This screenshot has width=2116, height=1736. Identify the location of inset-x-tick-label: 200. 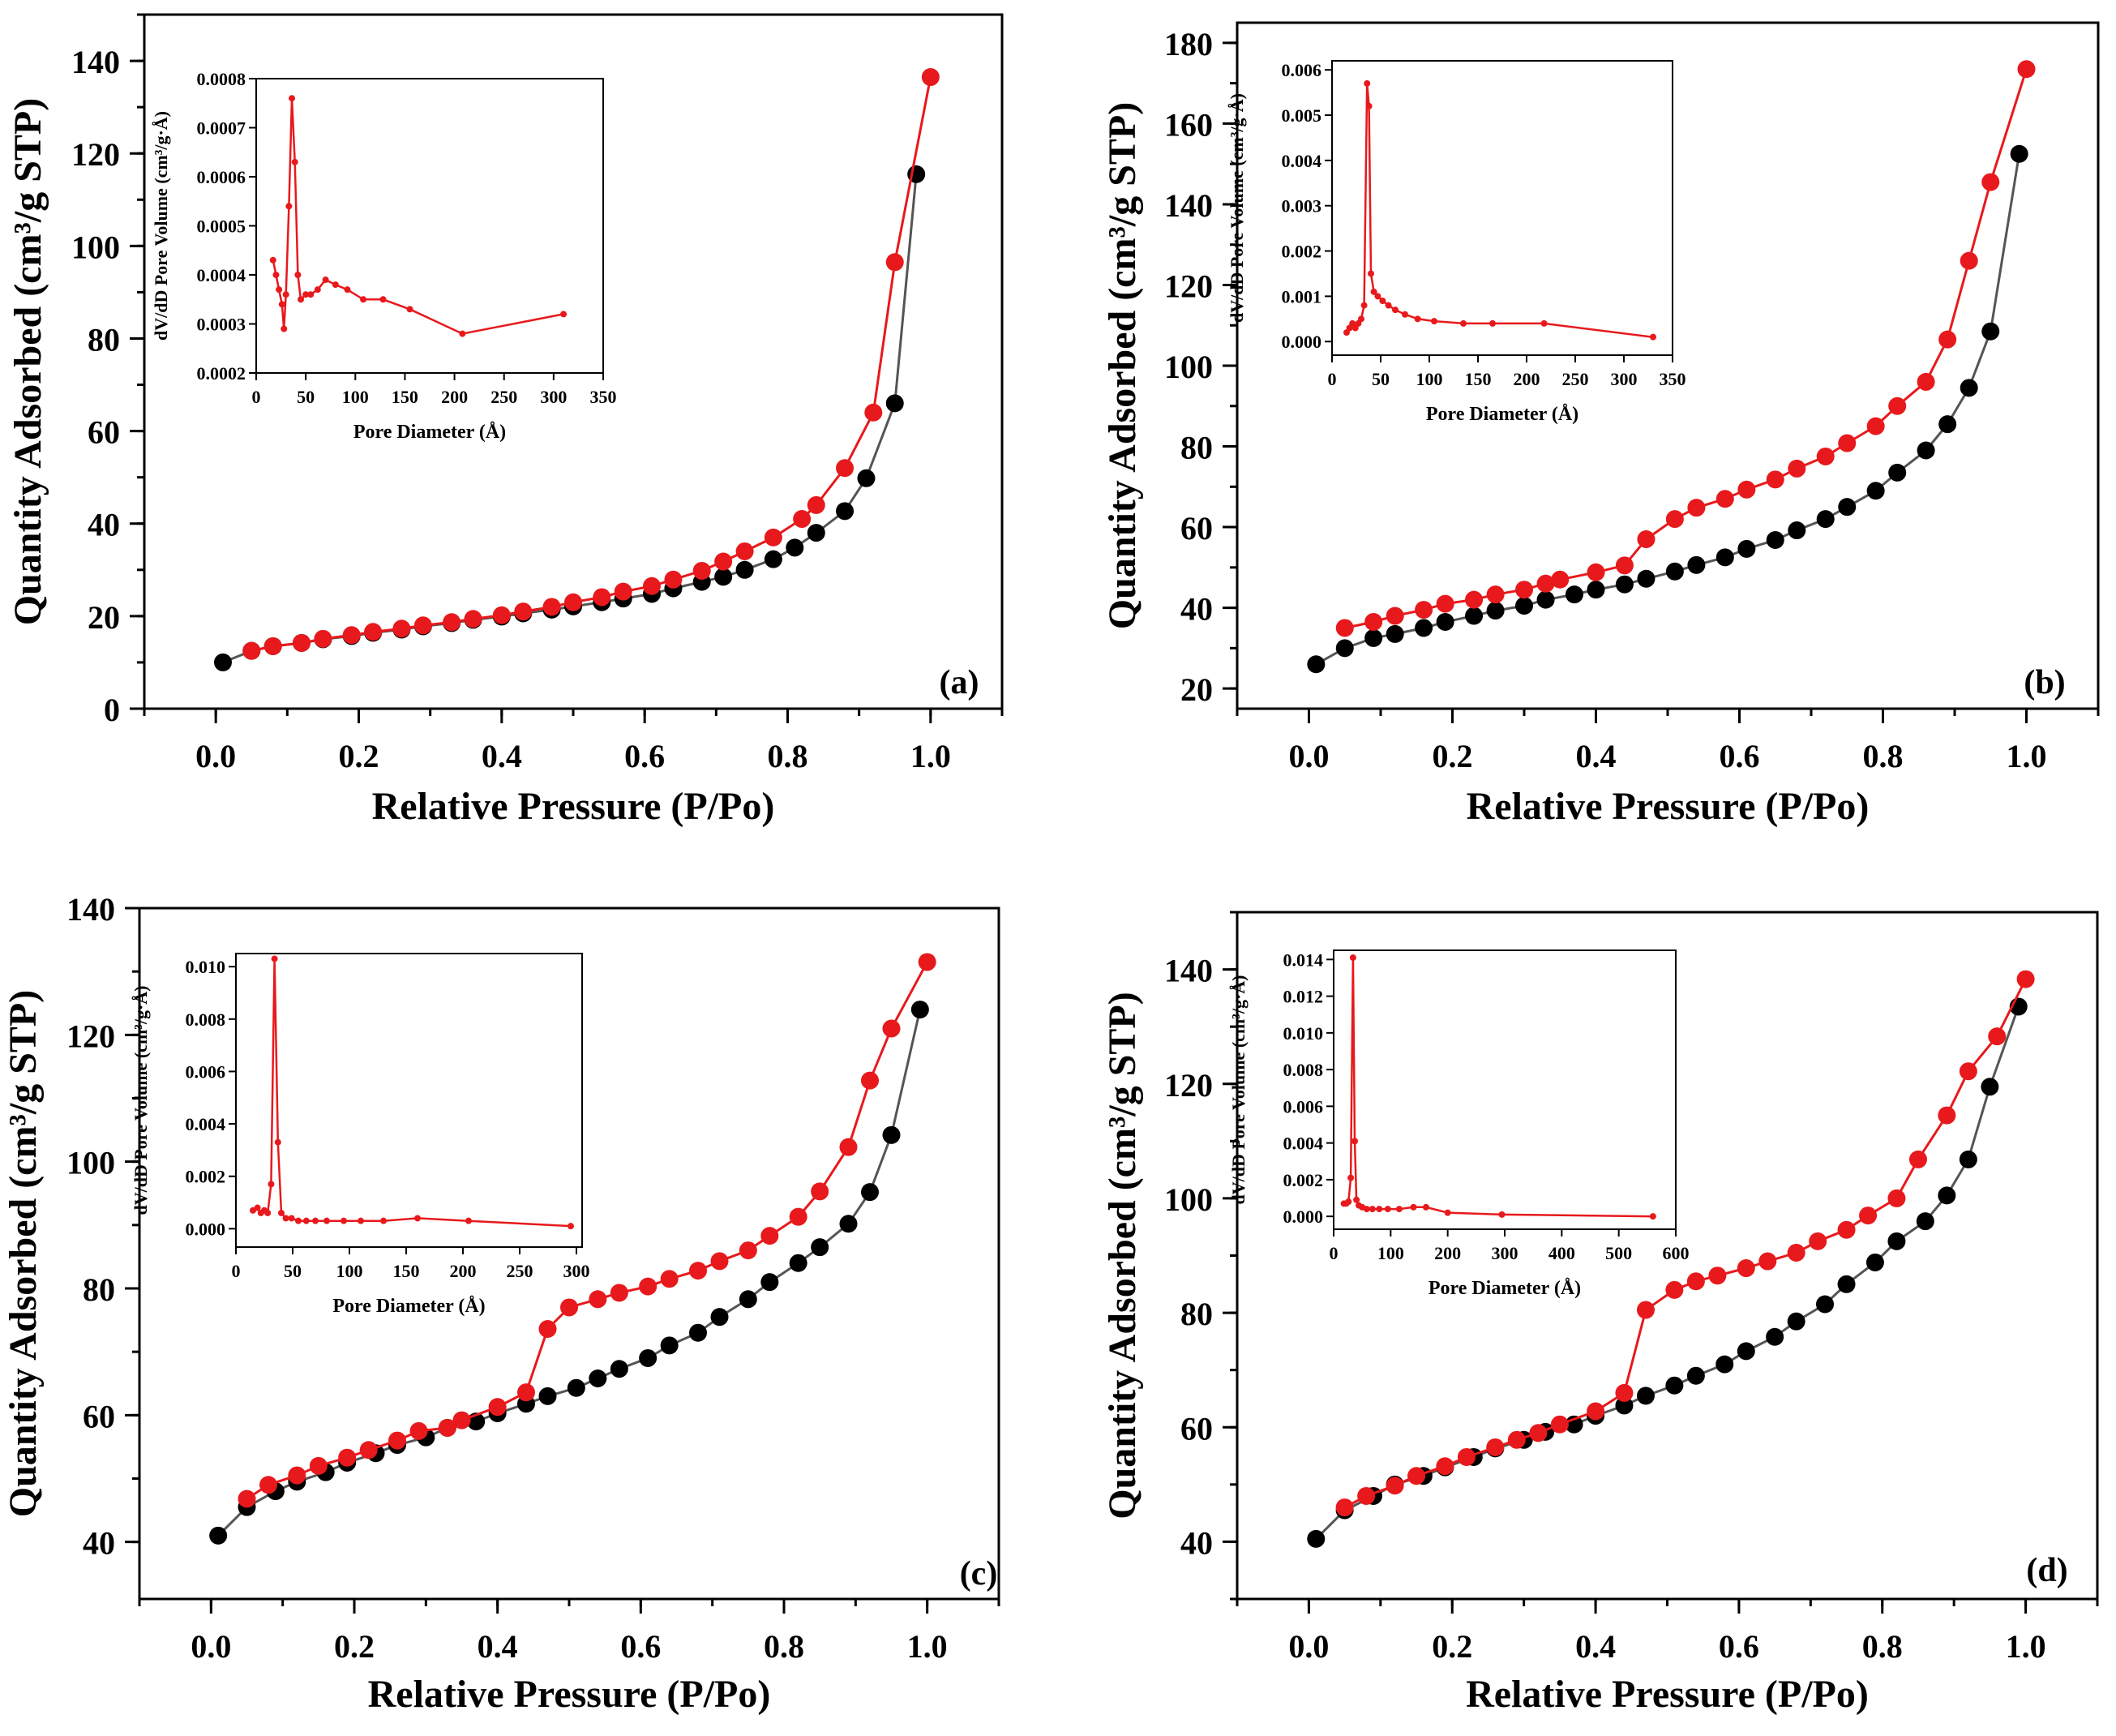
(463, 1271).